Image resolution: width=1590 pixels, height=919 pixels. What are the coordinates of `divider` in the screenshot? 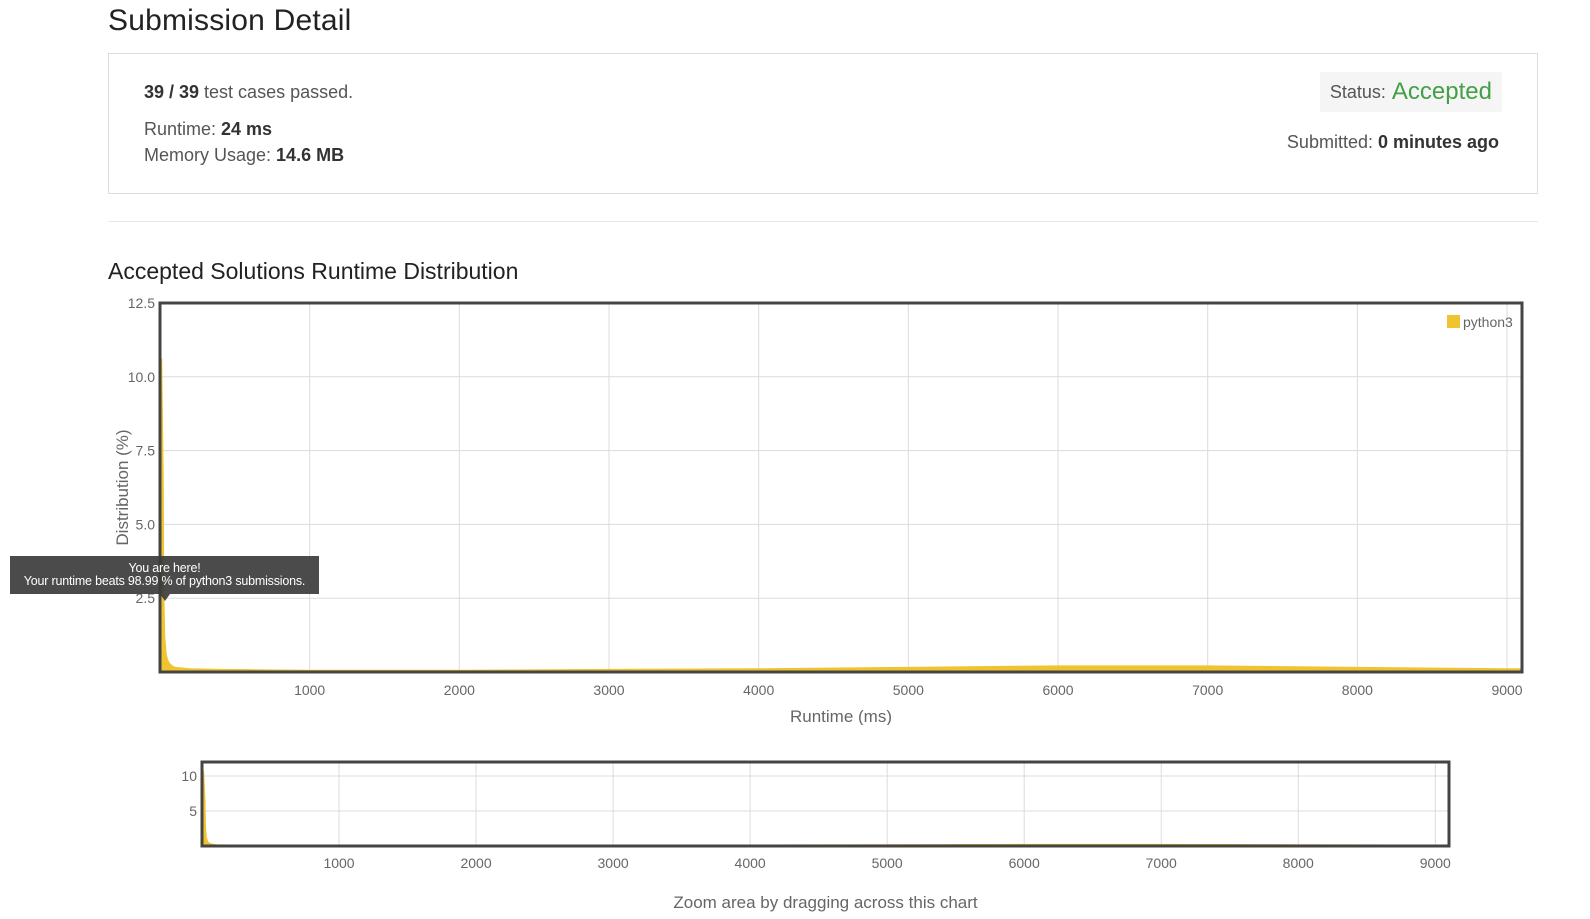 It's located at (823, 221).